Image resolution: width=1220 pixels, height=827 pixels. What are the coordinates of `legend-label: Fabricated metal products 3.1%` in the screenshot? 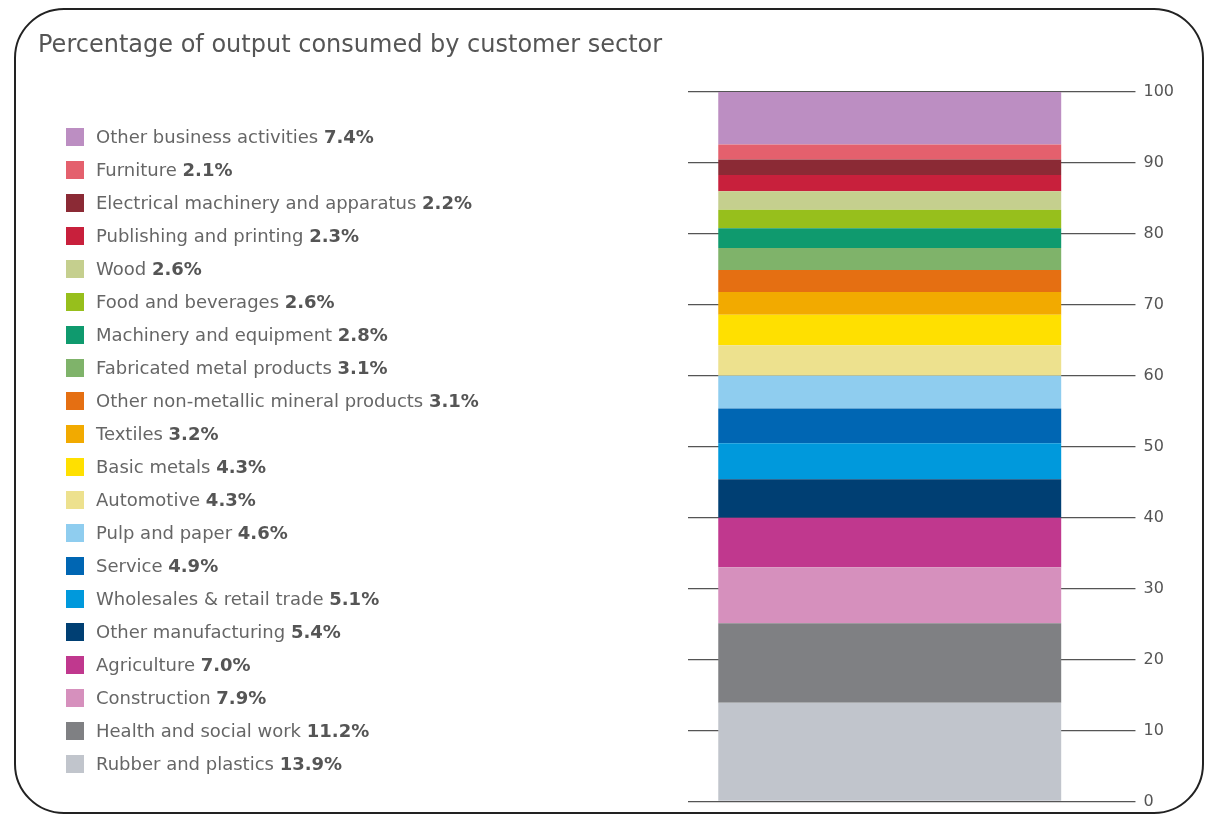 It's located at (242, 367).